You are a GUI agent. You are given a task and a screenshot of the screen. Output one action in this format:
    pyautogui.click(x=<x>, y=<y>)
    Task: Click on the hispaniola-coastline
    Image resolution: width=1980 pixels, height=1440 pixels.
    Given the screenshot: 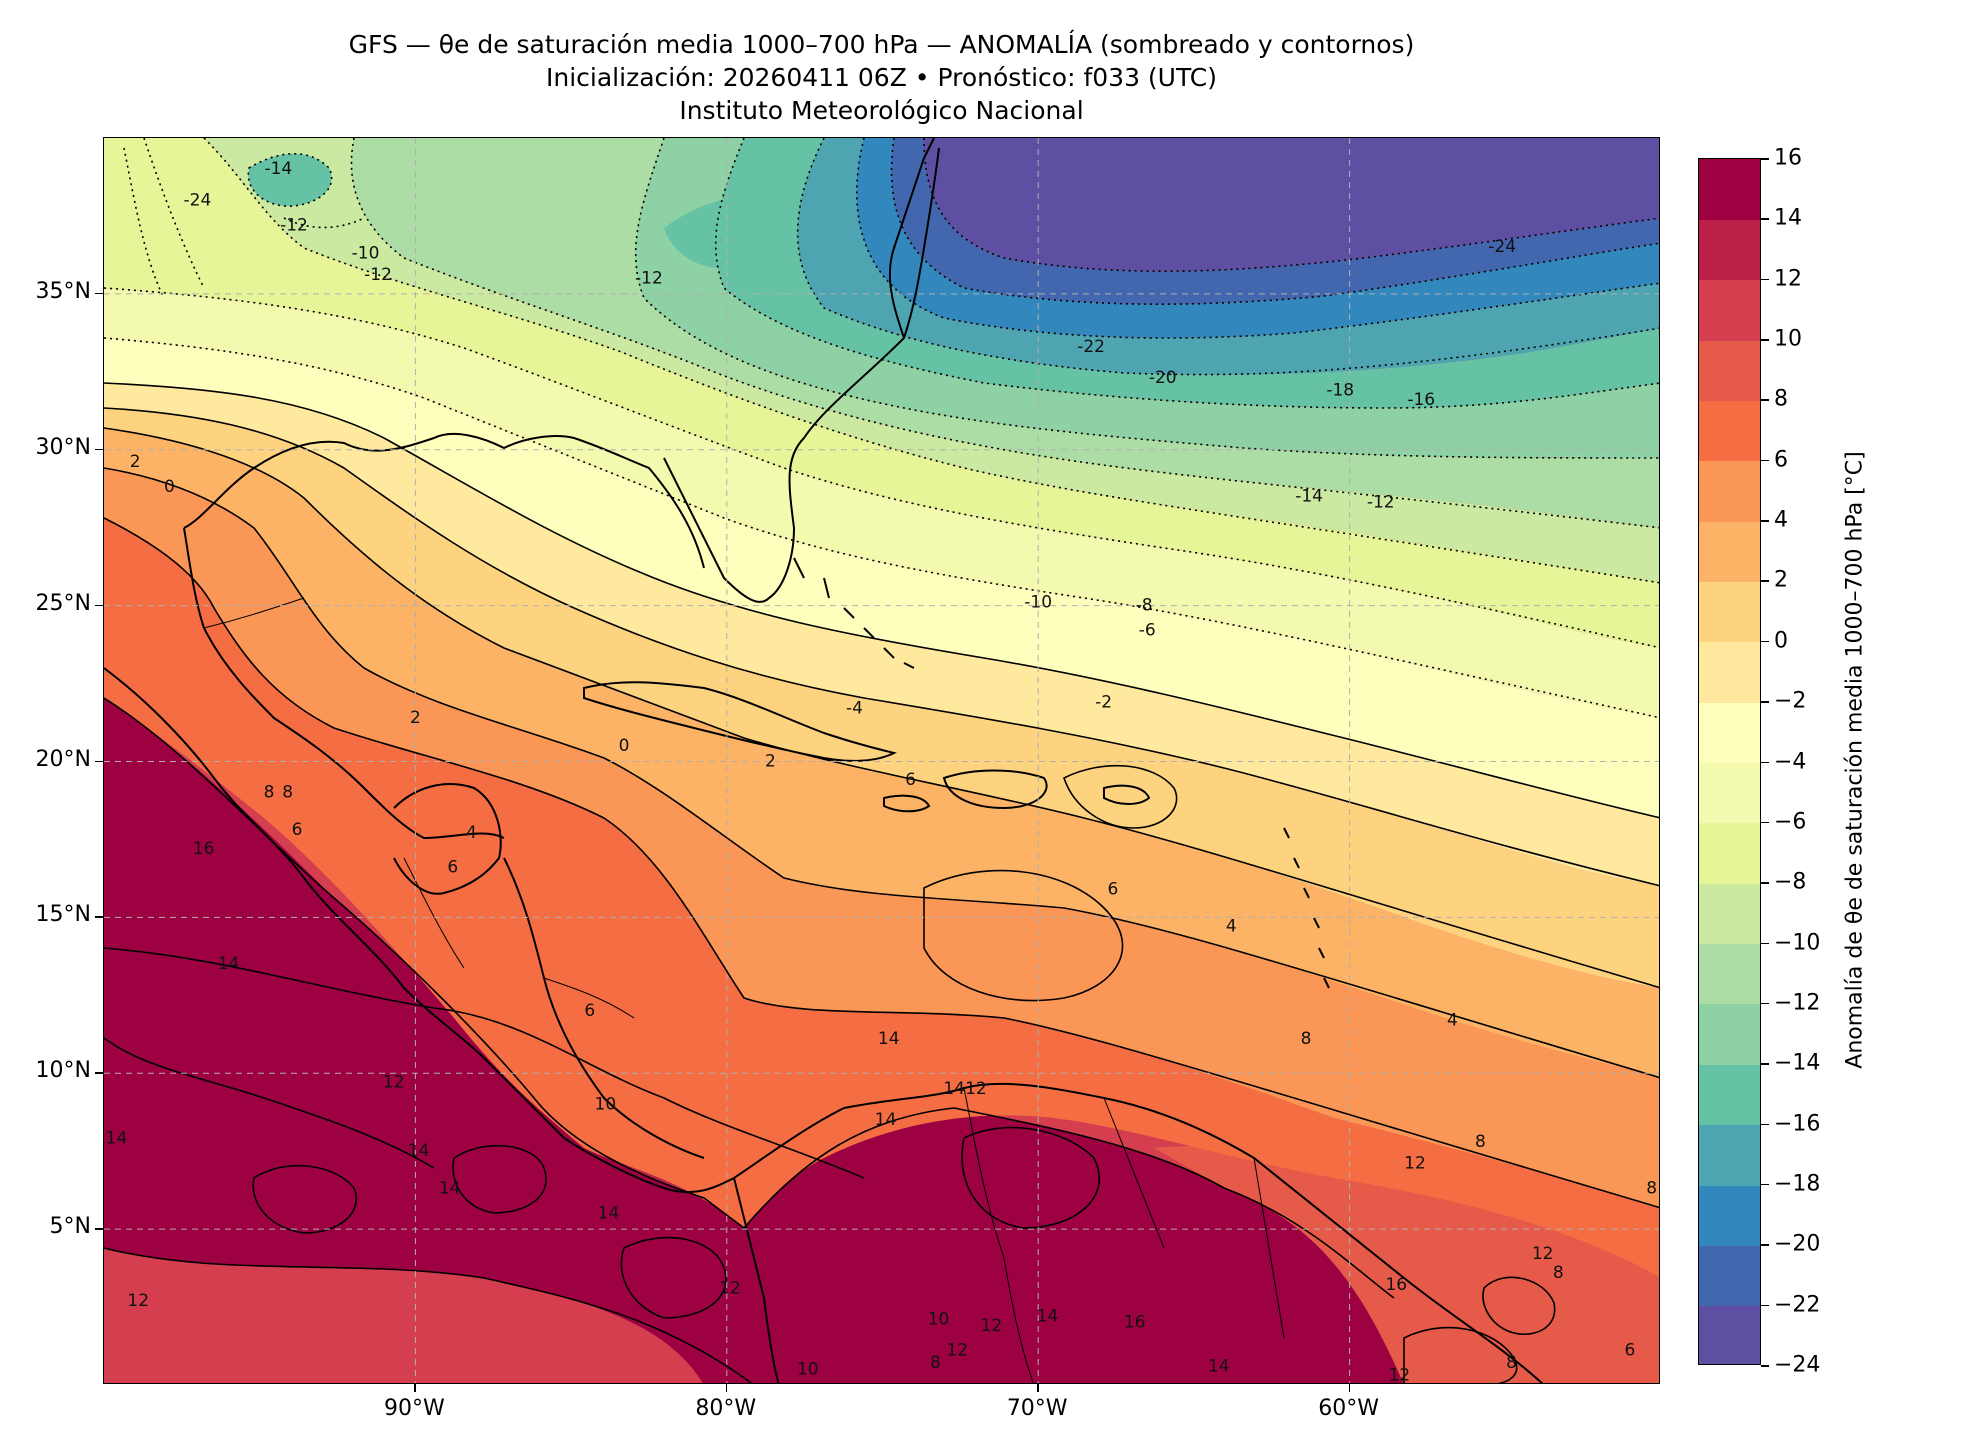 What is the action you would take?
    pyautogui.click(x=995, y=789)
    